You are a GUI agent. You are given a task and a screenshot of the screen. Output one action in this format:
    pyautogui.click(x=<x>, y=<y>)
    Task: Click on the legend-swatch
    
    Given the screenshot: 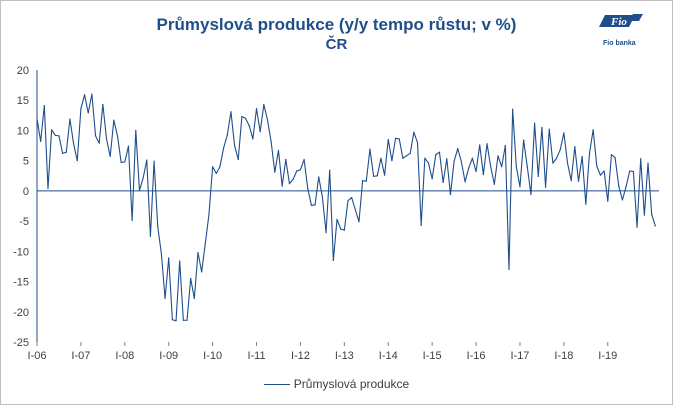 What is the action you would take?
    pyautogui.click(x=276, y=385)
    